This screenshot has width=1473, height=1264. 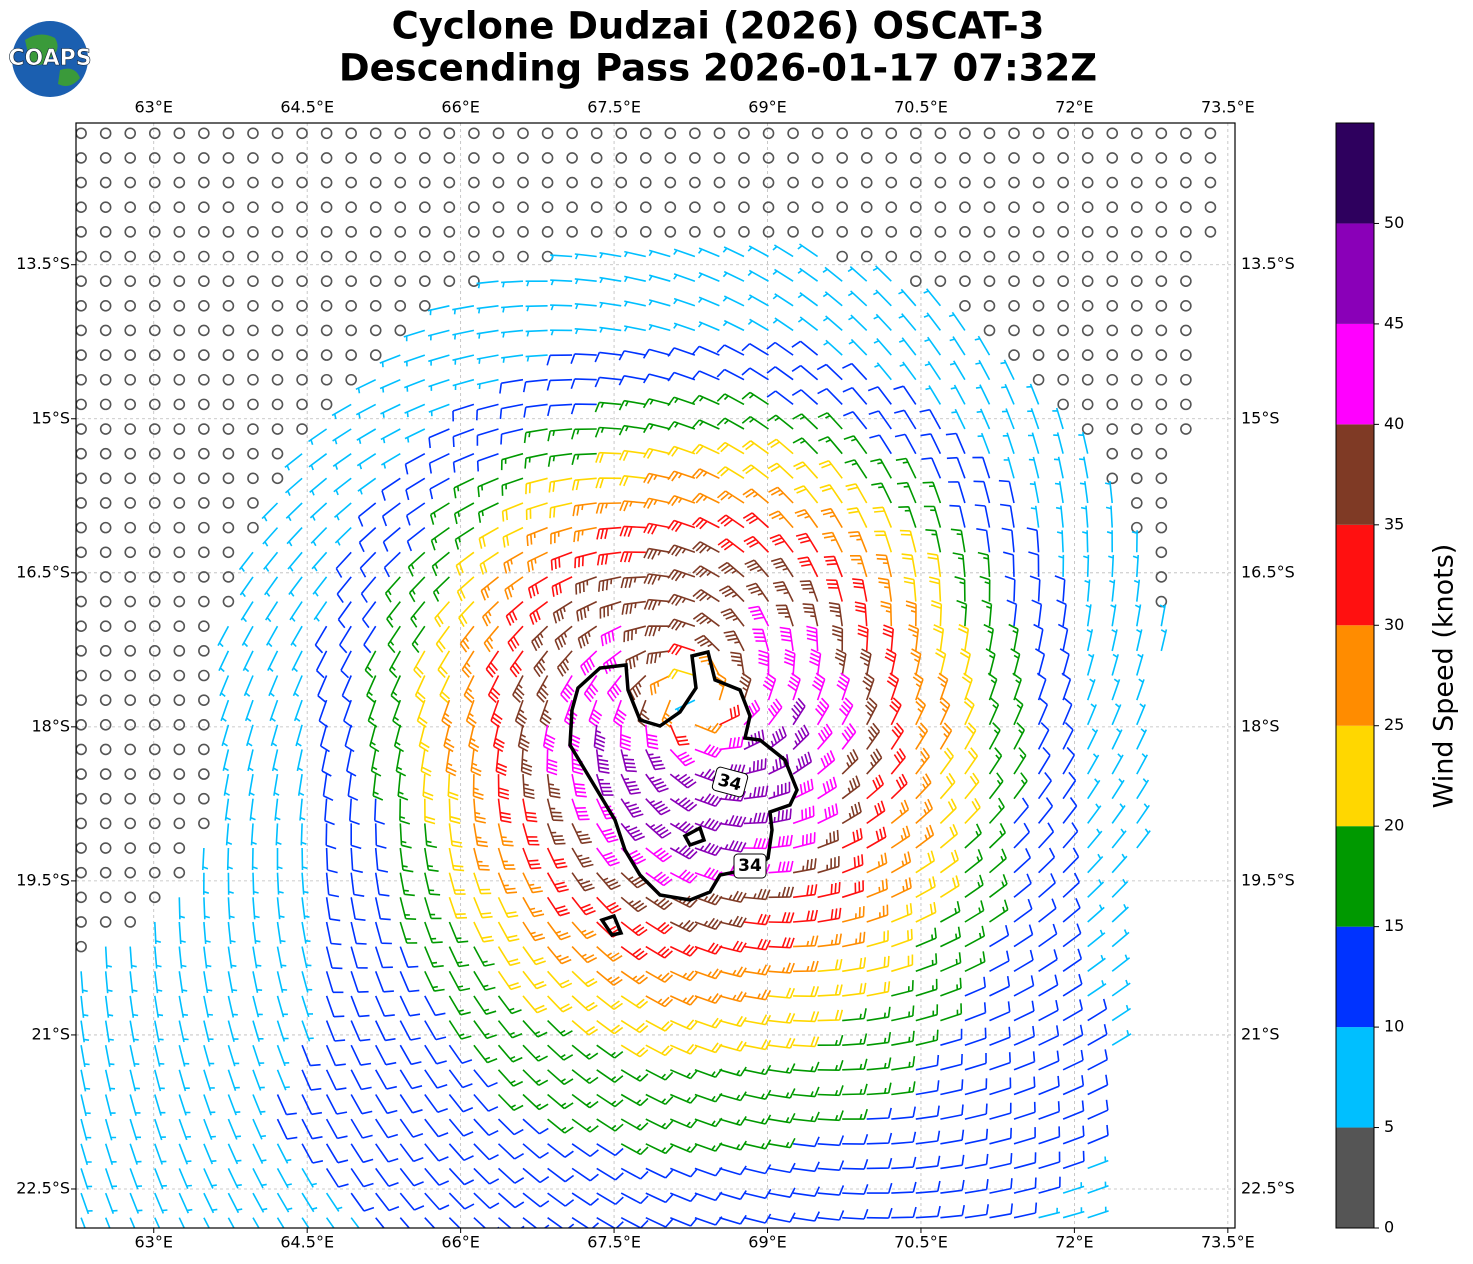 I want to click on contour-label-box, so click(x=730, y=782).